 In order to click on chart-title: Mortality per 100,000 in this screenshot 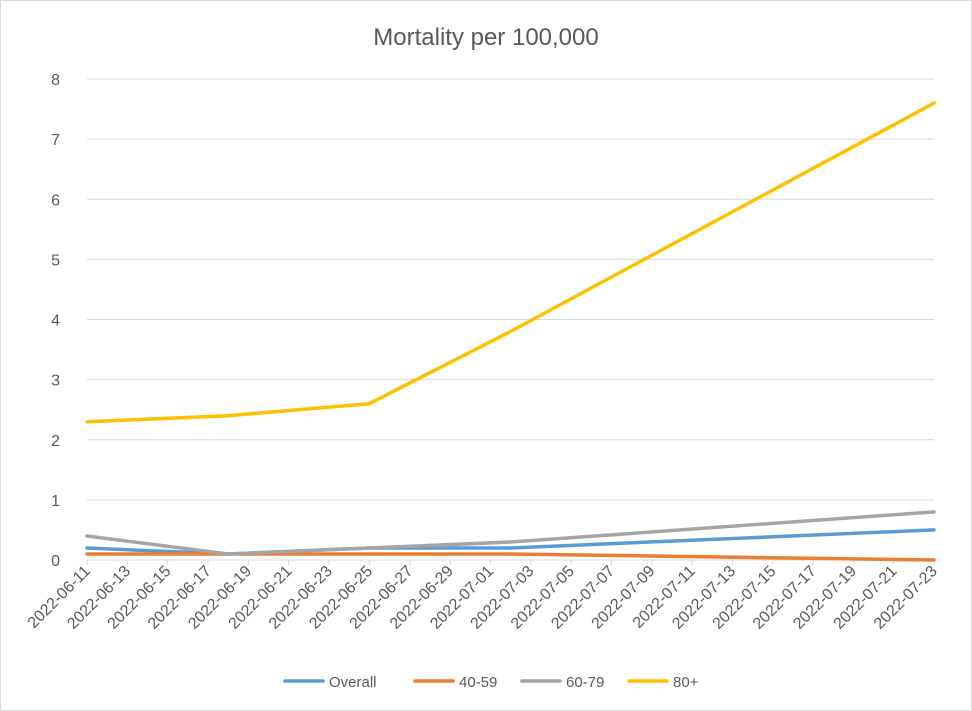, I will do `click(485, 37)`.